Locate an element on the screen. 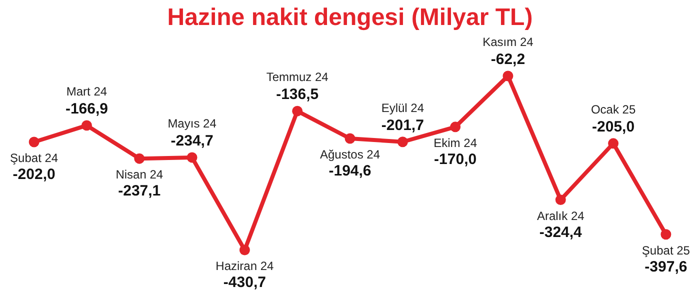 The width and height of the screenshot is (700, 298). x-tick-label: Kasım 24 is located at coordinates (508, 42).